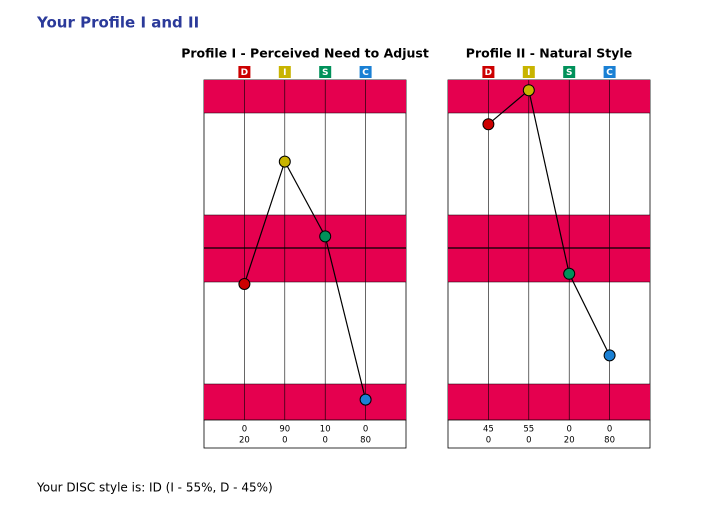 The height and width of the screenshot is (505, 715). Describe the element at coordinates (305, 53) in the screenshot. I see `chart-title: Profile I - Perceived Need to Adjust` at that location.